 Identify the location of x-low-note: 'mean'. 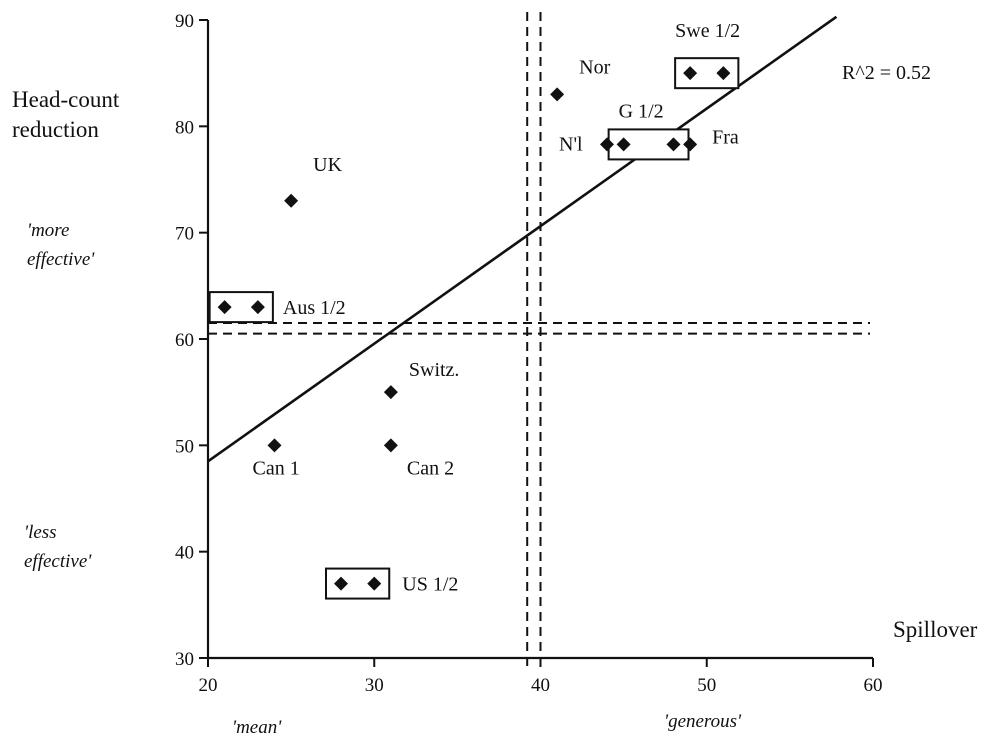
(257, 727).